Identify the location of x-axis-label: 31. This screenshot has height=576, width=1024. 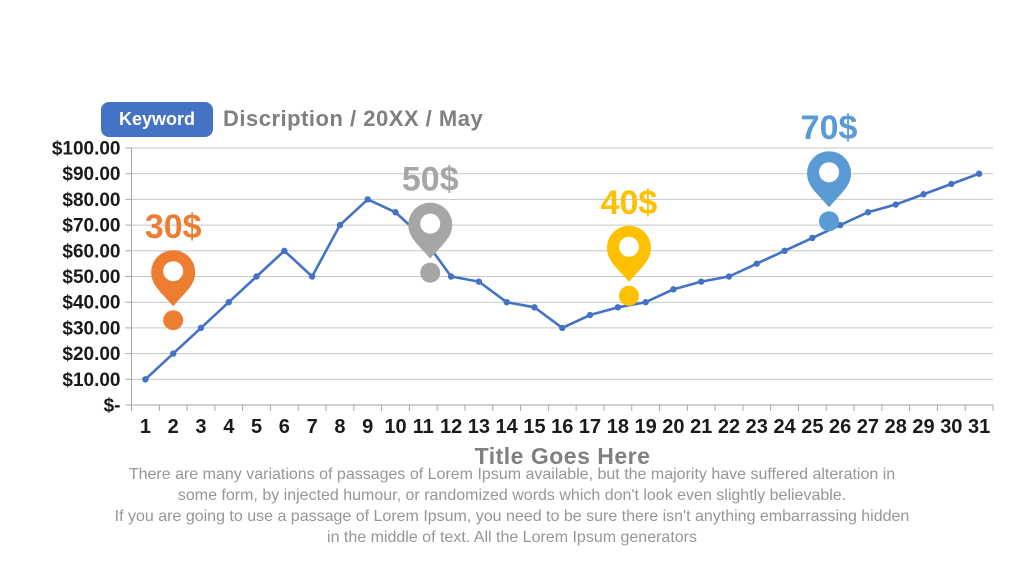
(979, 427).